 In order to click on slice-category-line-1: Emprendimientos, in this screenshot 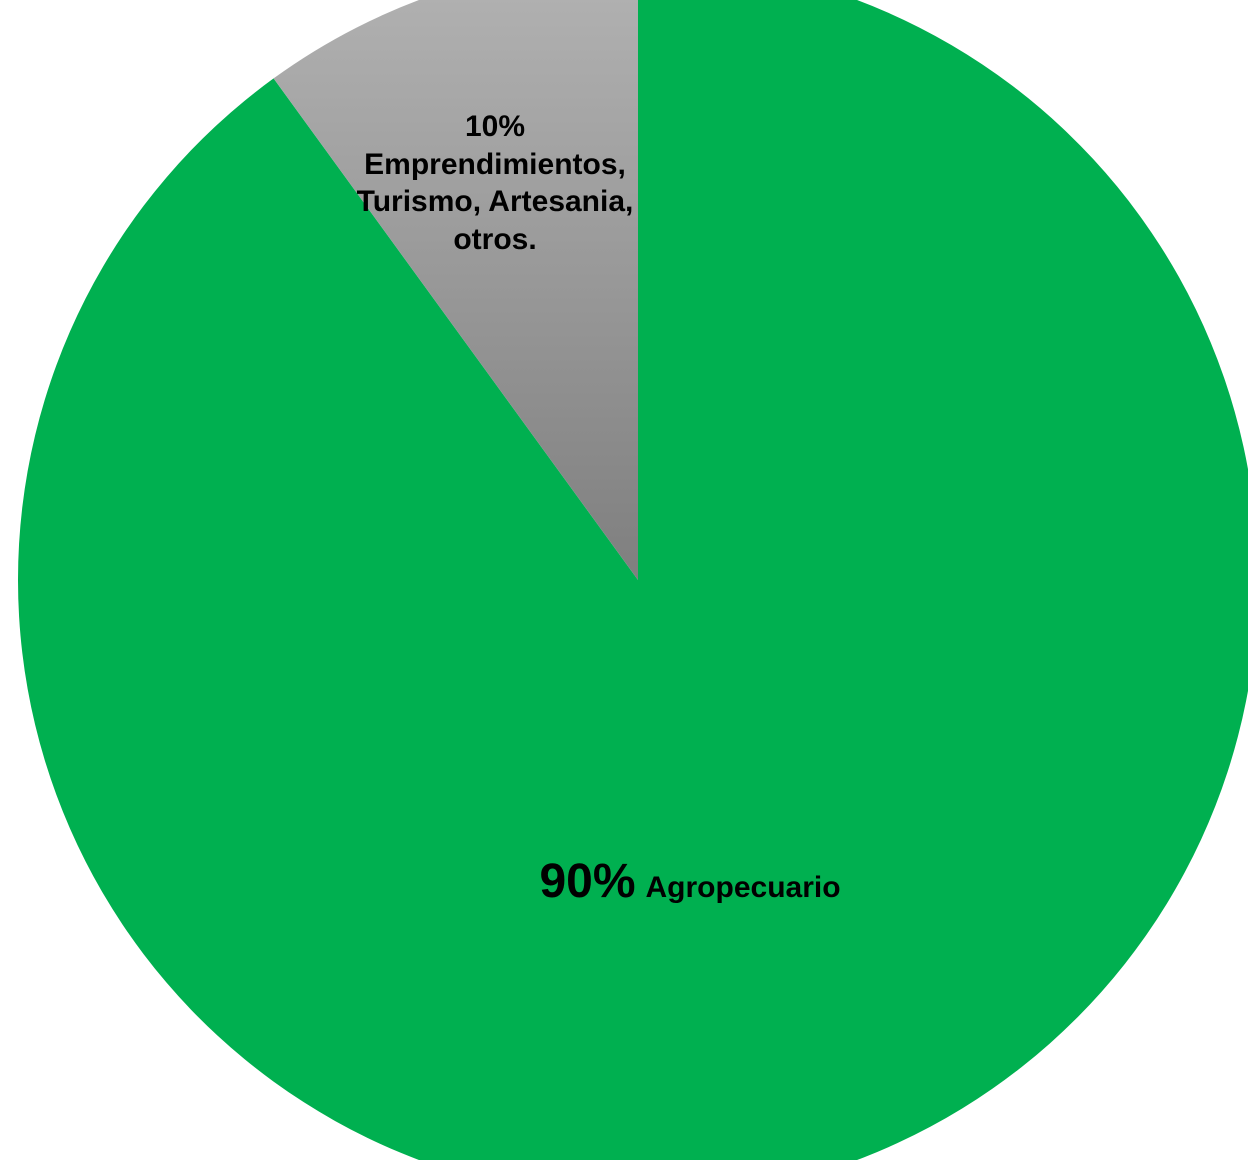, I will do `click(495, 164)`.